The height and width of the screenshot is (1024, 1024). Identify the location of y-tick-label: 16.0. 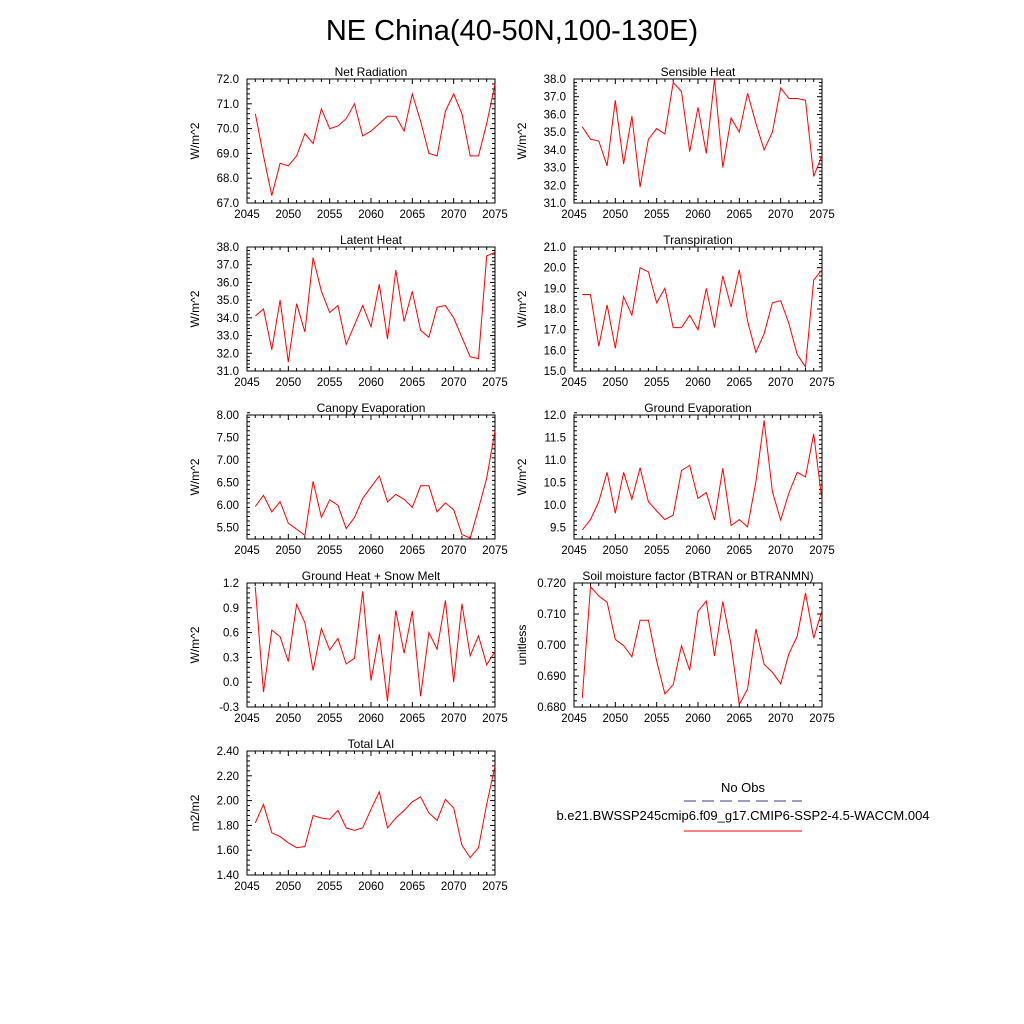
(555, 351).